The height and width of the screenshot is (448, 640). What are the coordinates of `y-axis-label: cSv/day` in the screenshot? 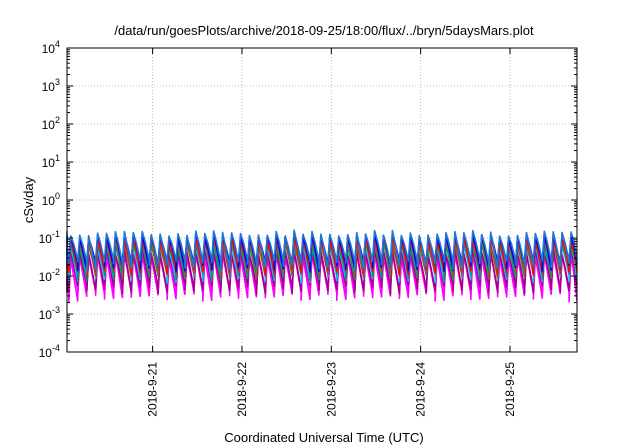 It's located at (28, 199).